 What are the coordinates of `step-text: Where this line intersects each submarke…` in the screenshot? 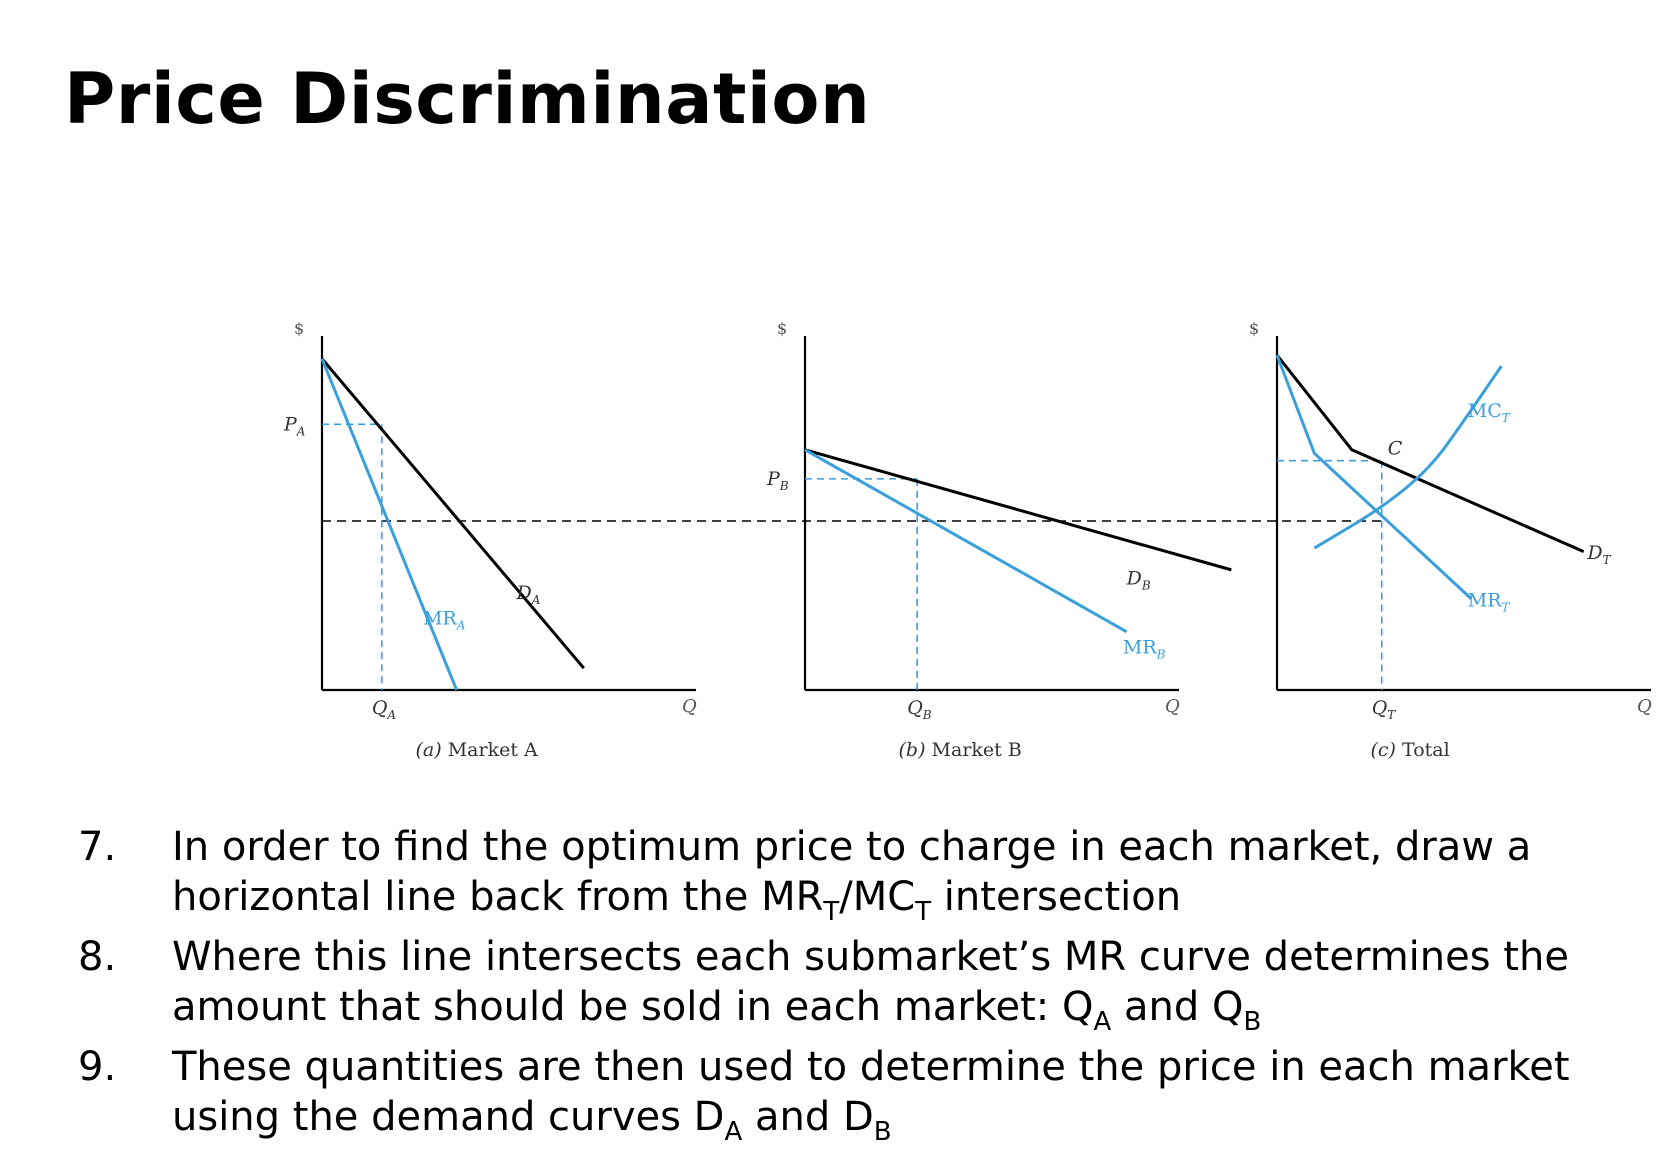 It's located at (870, 985).